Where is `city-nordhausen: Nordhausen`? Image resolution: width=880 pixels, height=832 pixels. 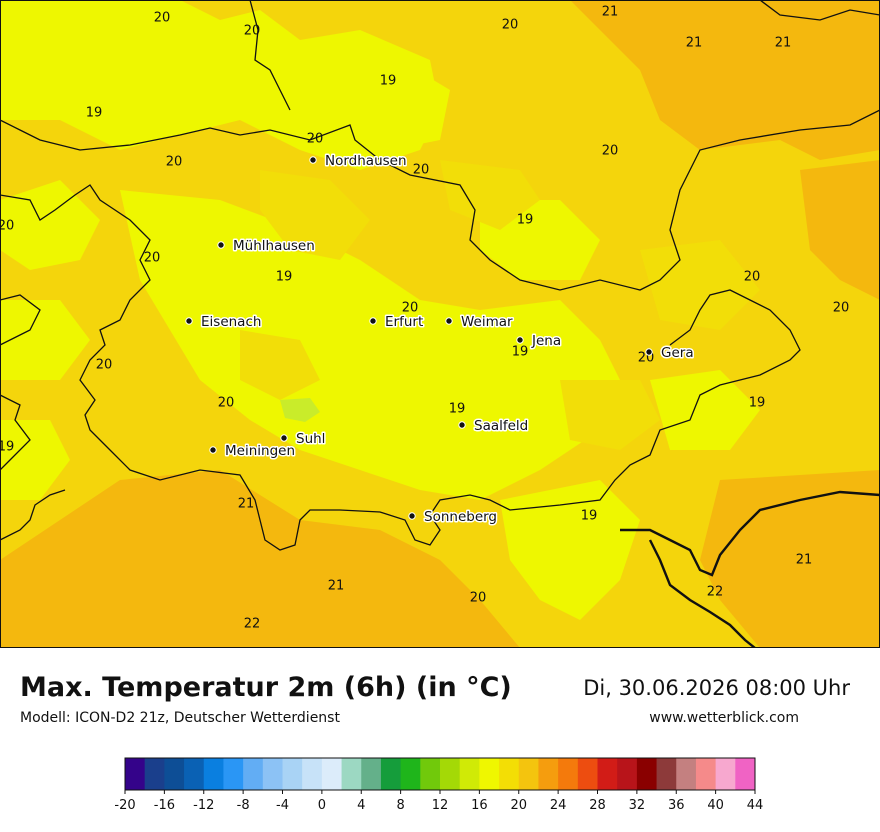 city-nordhausen: Nordhausen is located at coordinates (358, 161).